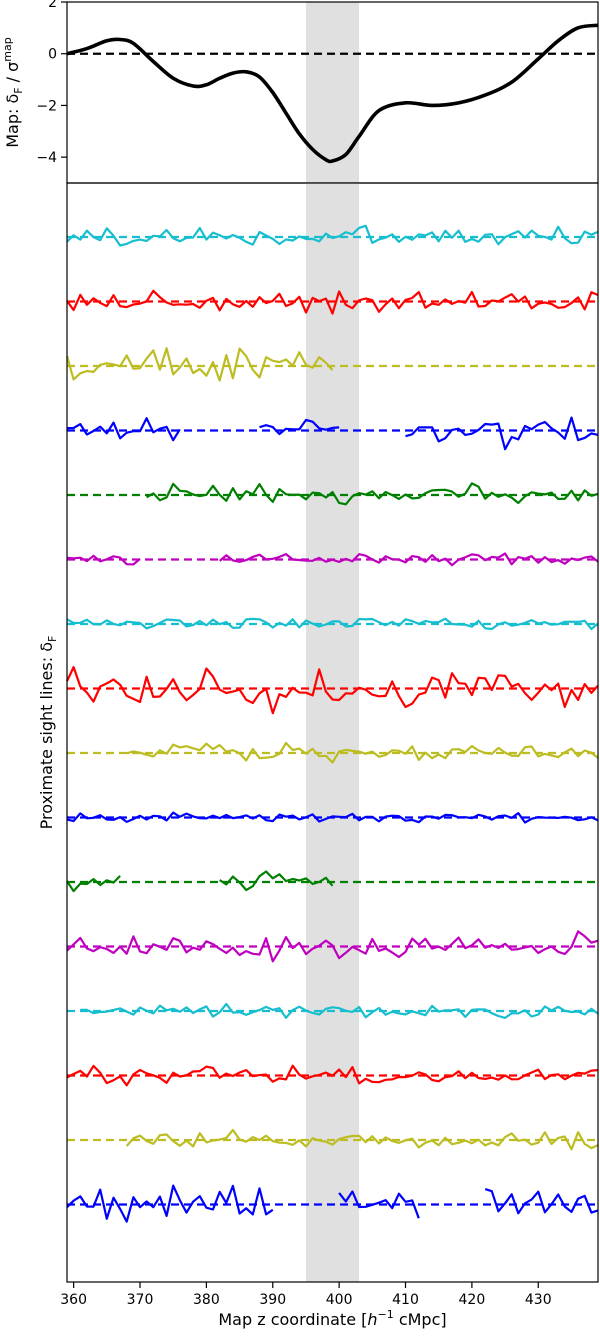 Image resolution: width=600 pixels, height=1337 pixels. I want to click on bottom-ylabel-part-1: F, so click(52, 639).